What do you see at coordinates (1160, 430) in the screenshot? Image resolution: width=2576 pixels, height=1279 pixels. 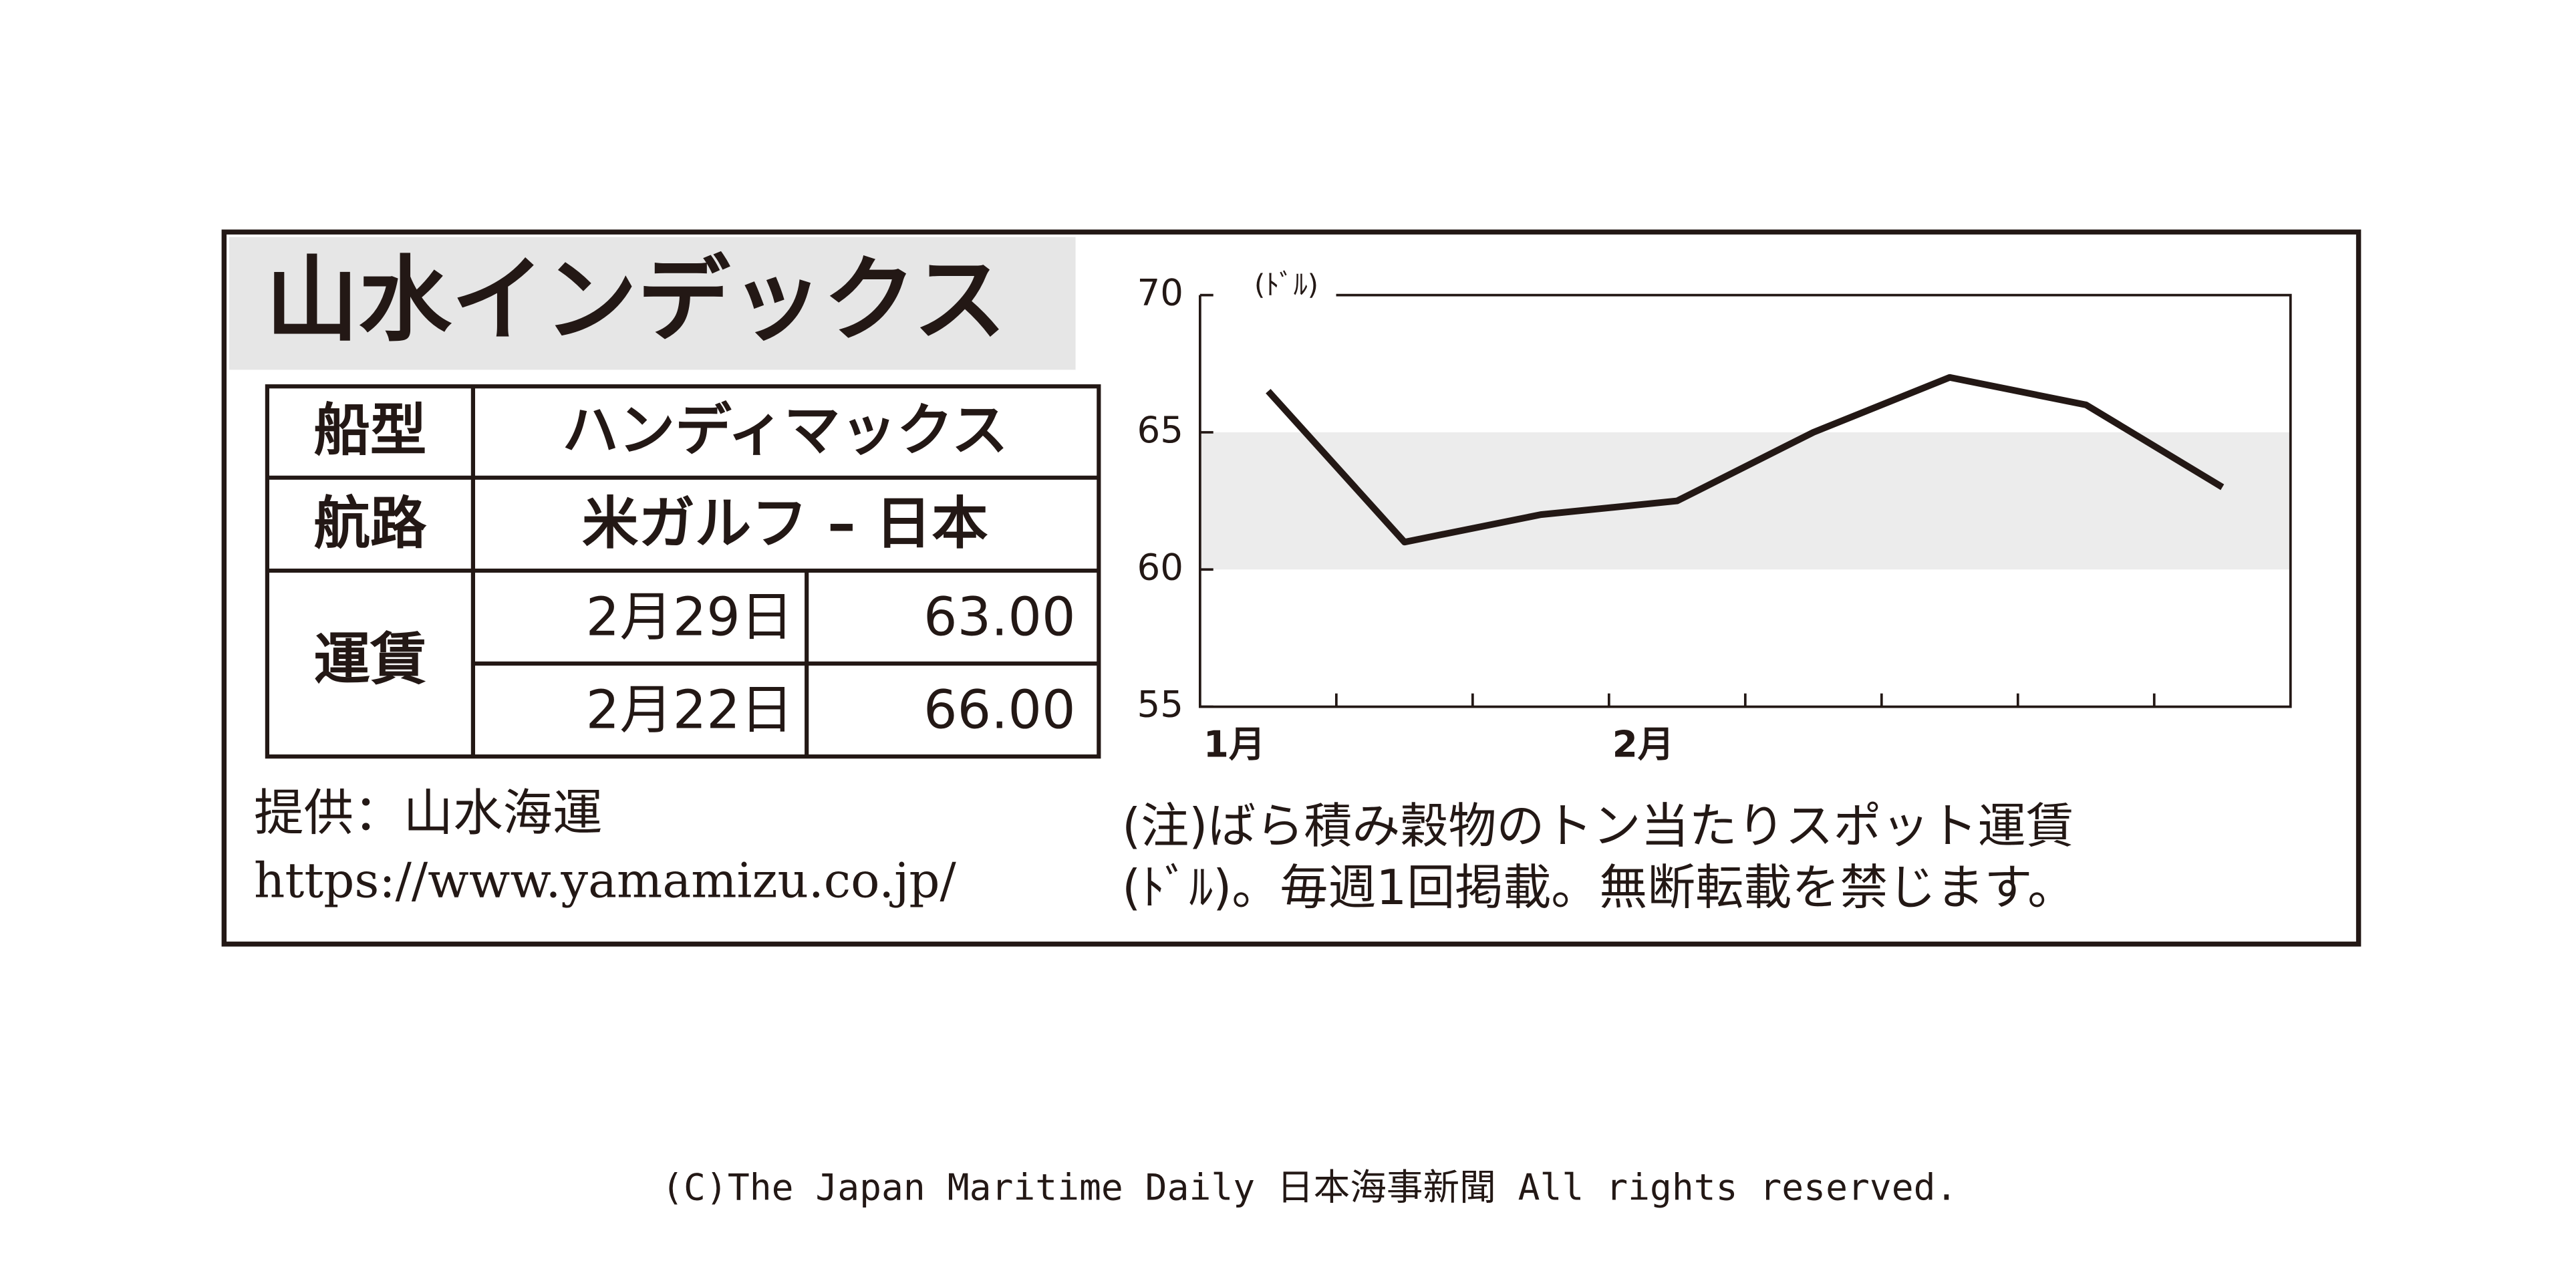 I see `y-tick-label: 65` at bounding box center [1160, 430].